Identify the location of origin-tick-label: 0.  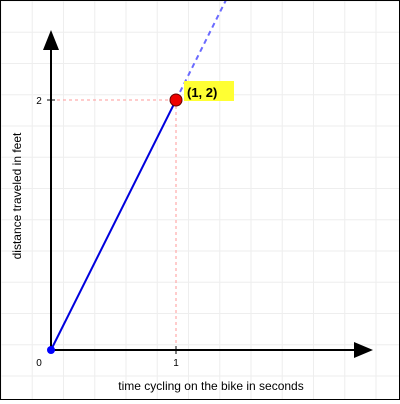
(39, 363).